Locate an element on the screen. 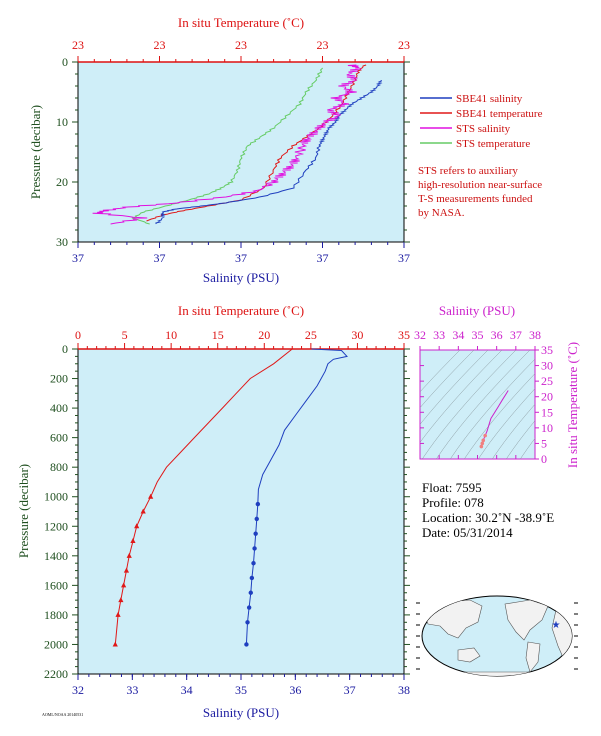 The width and height of the screenshot is (601, 736). ts-sal-tick-1: 33 is located at coordinates (439, 335).